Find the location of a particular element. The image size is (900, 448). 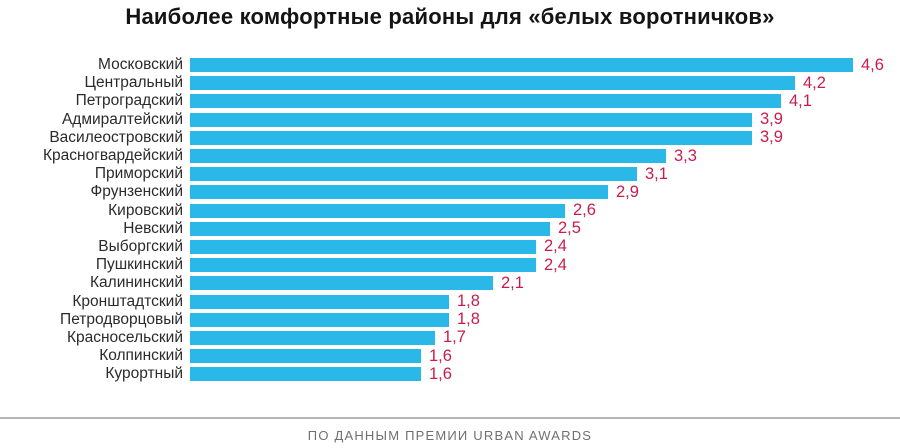

bar-category-label: Пушкинский is located at coordinates (139, 265).